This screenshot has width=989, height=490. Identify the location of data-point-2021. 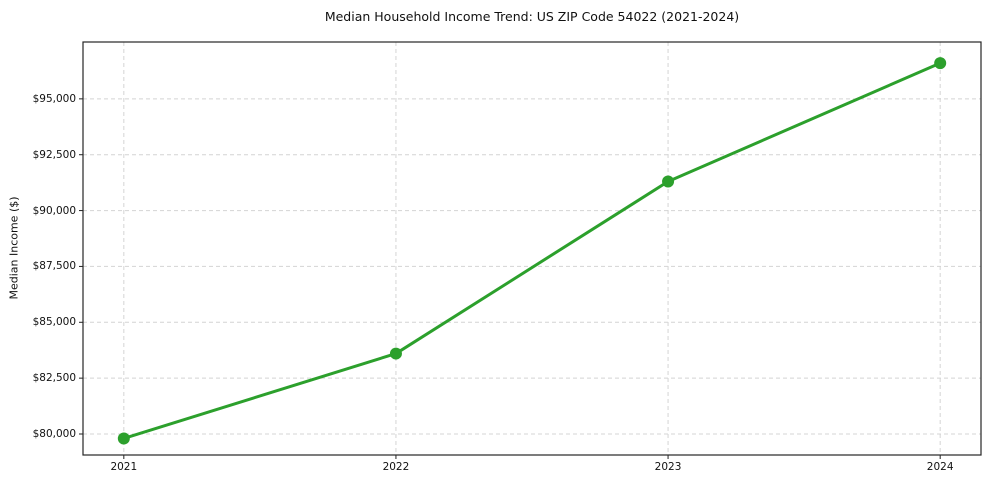
(123, 438).